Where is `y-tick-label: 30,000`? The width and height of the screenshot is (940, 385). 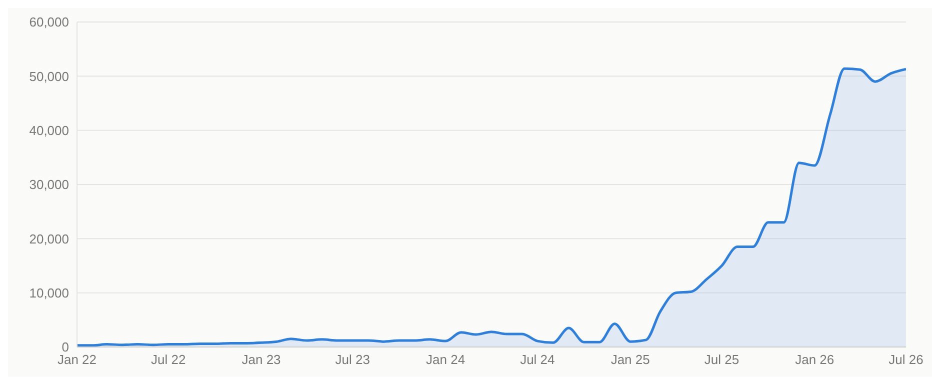 y-tick-label: 30,000 is located at coordinates (49, 184).